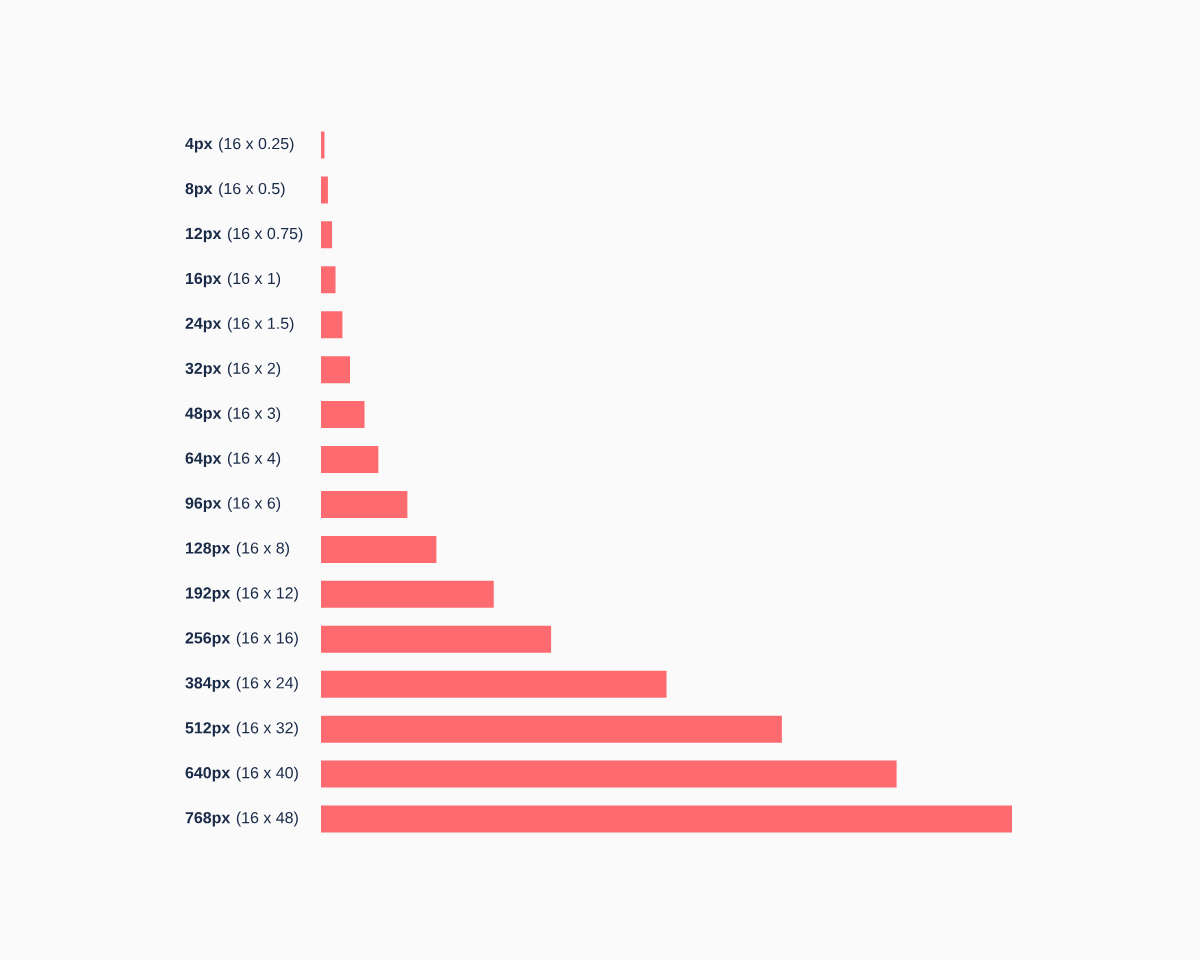  I want to click on y-tick-label: 32px (16 x 2), so click(233, 370).